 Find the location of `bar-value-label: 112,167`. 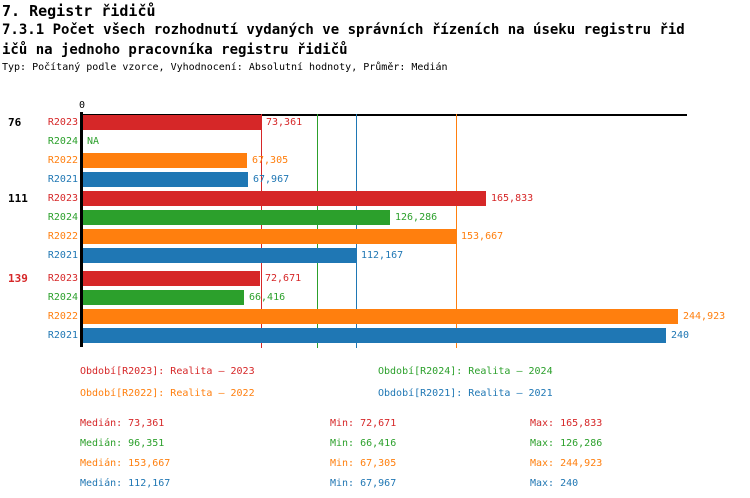

bar-value-label: 112,167 is located at coordinates (382, 255).